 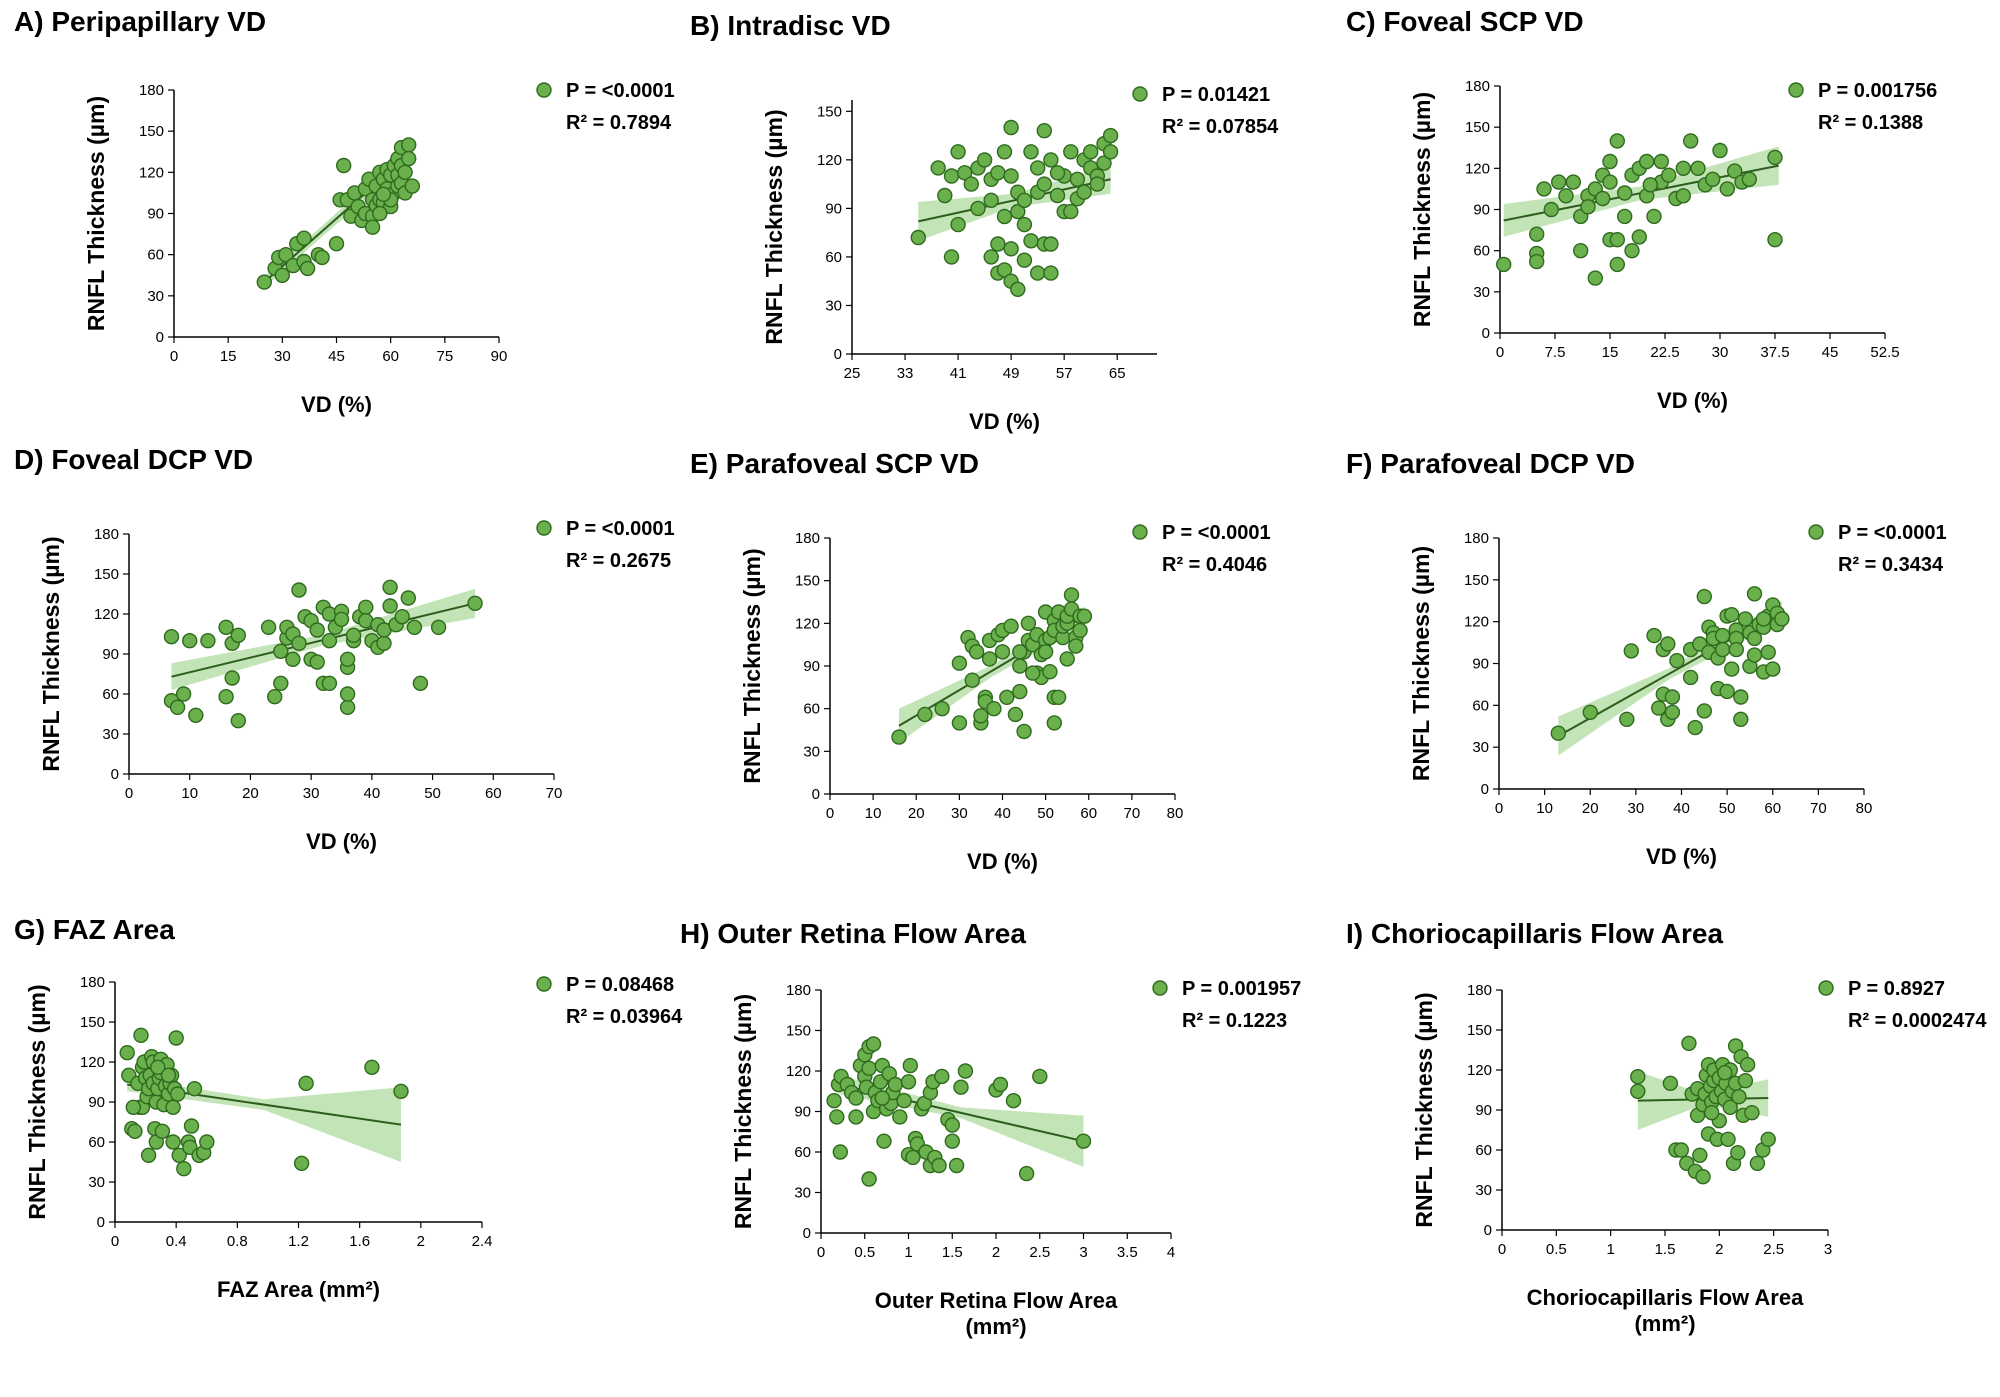 I want to click on x-tick-label: 41, so click(x=958, y=373).